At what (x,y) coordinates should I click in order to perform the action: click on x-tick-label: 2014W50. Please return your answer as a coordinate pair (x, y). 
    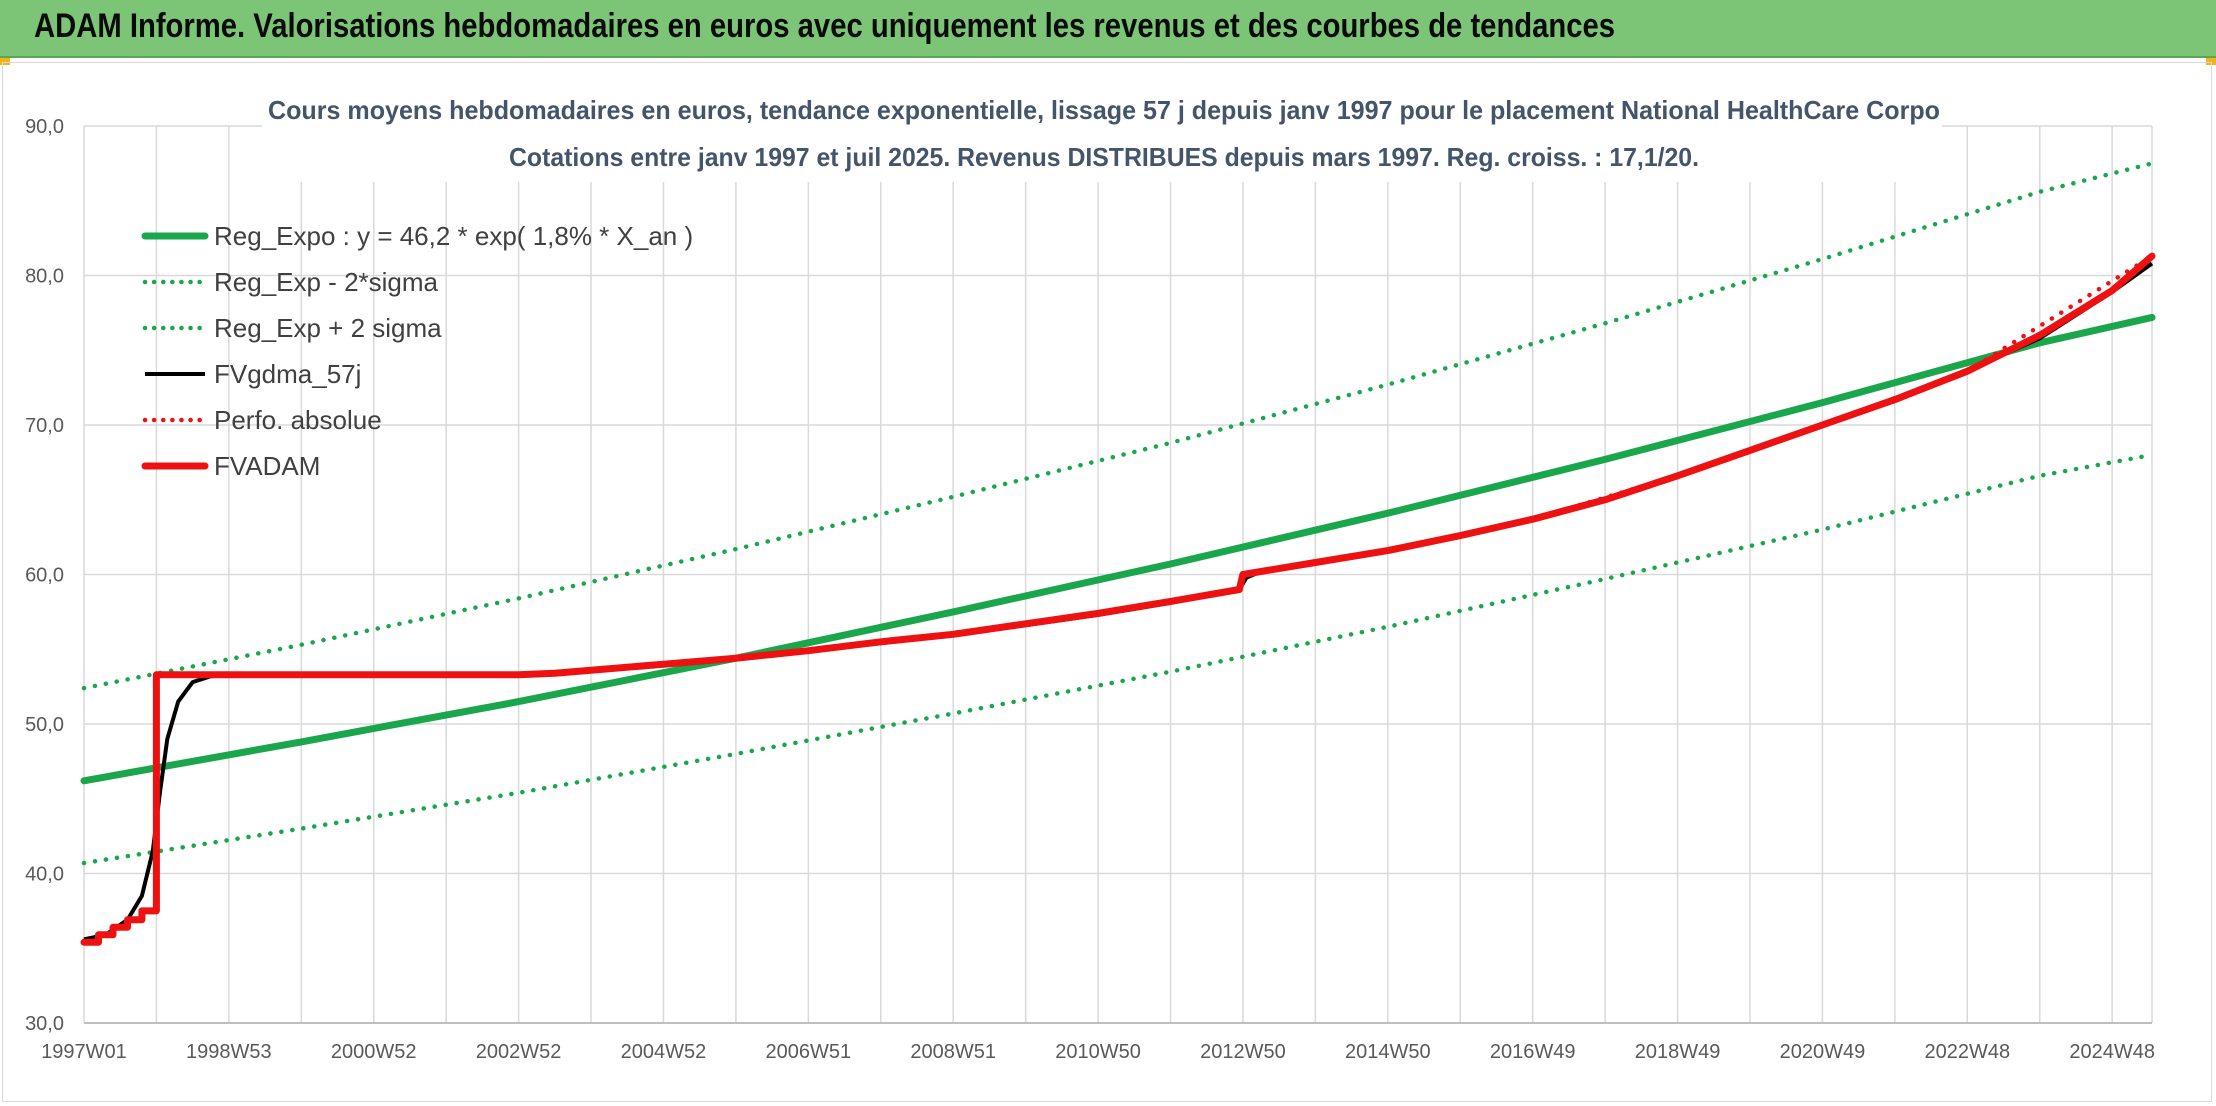
    Looking at the image, I should click on (1388, 1052).